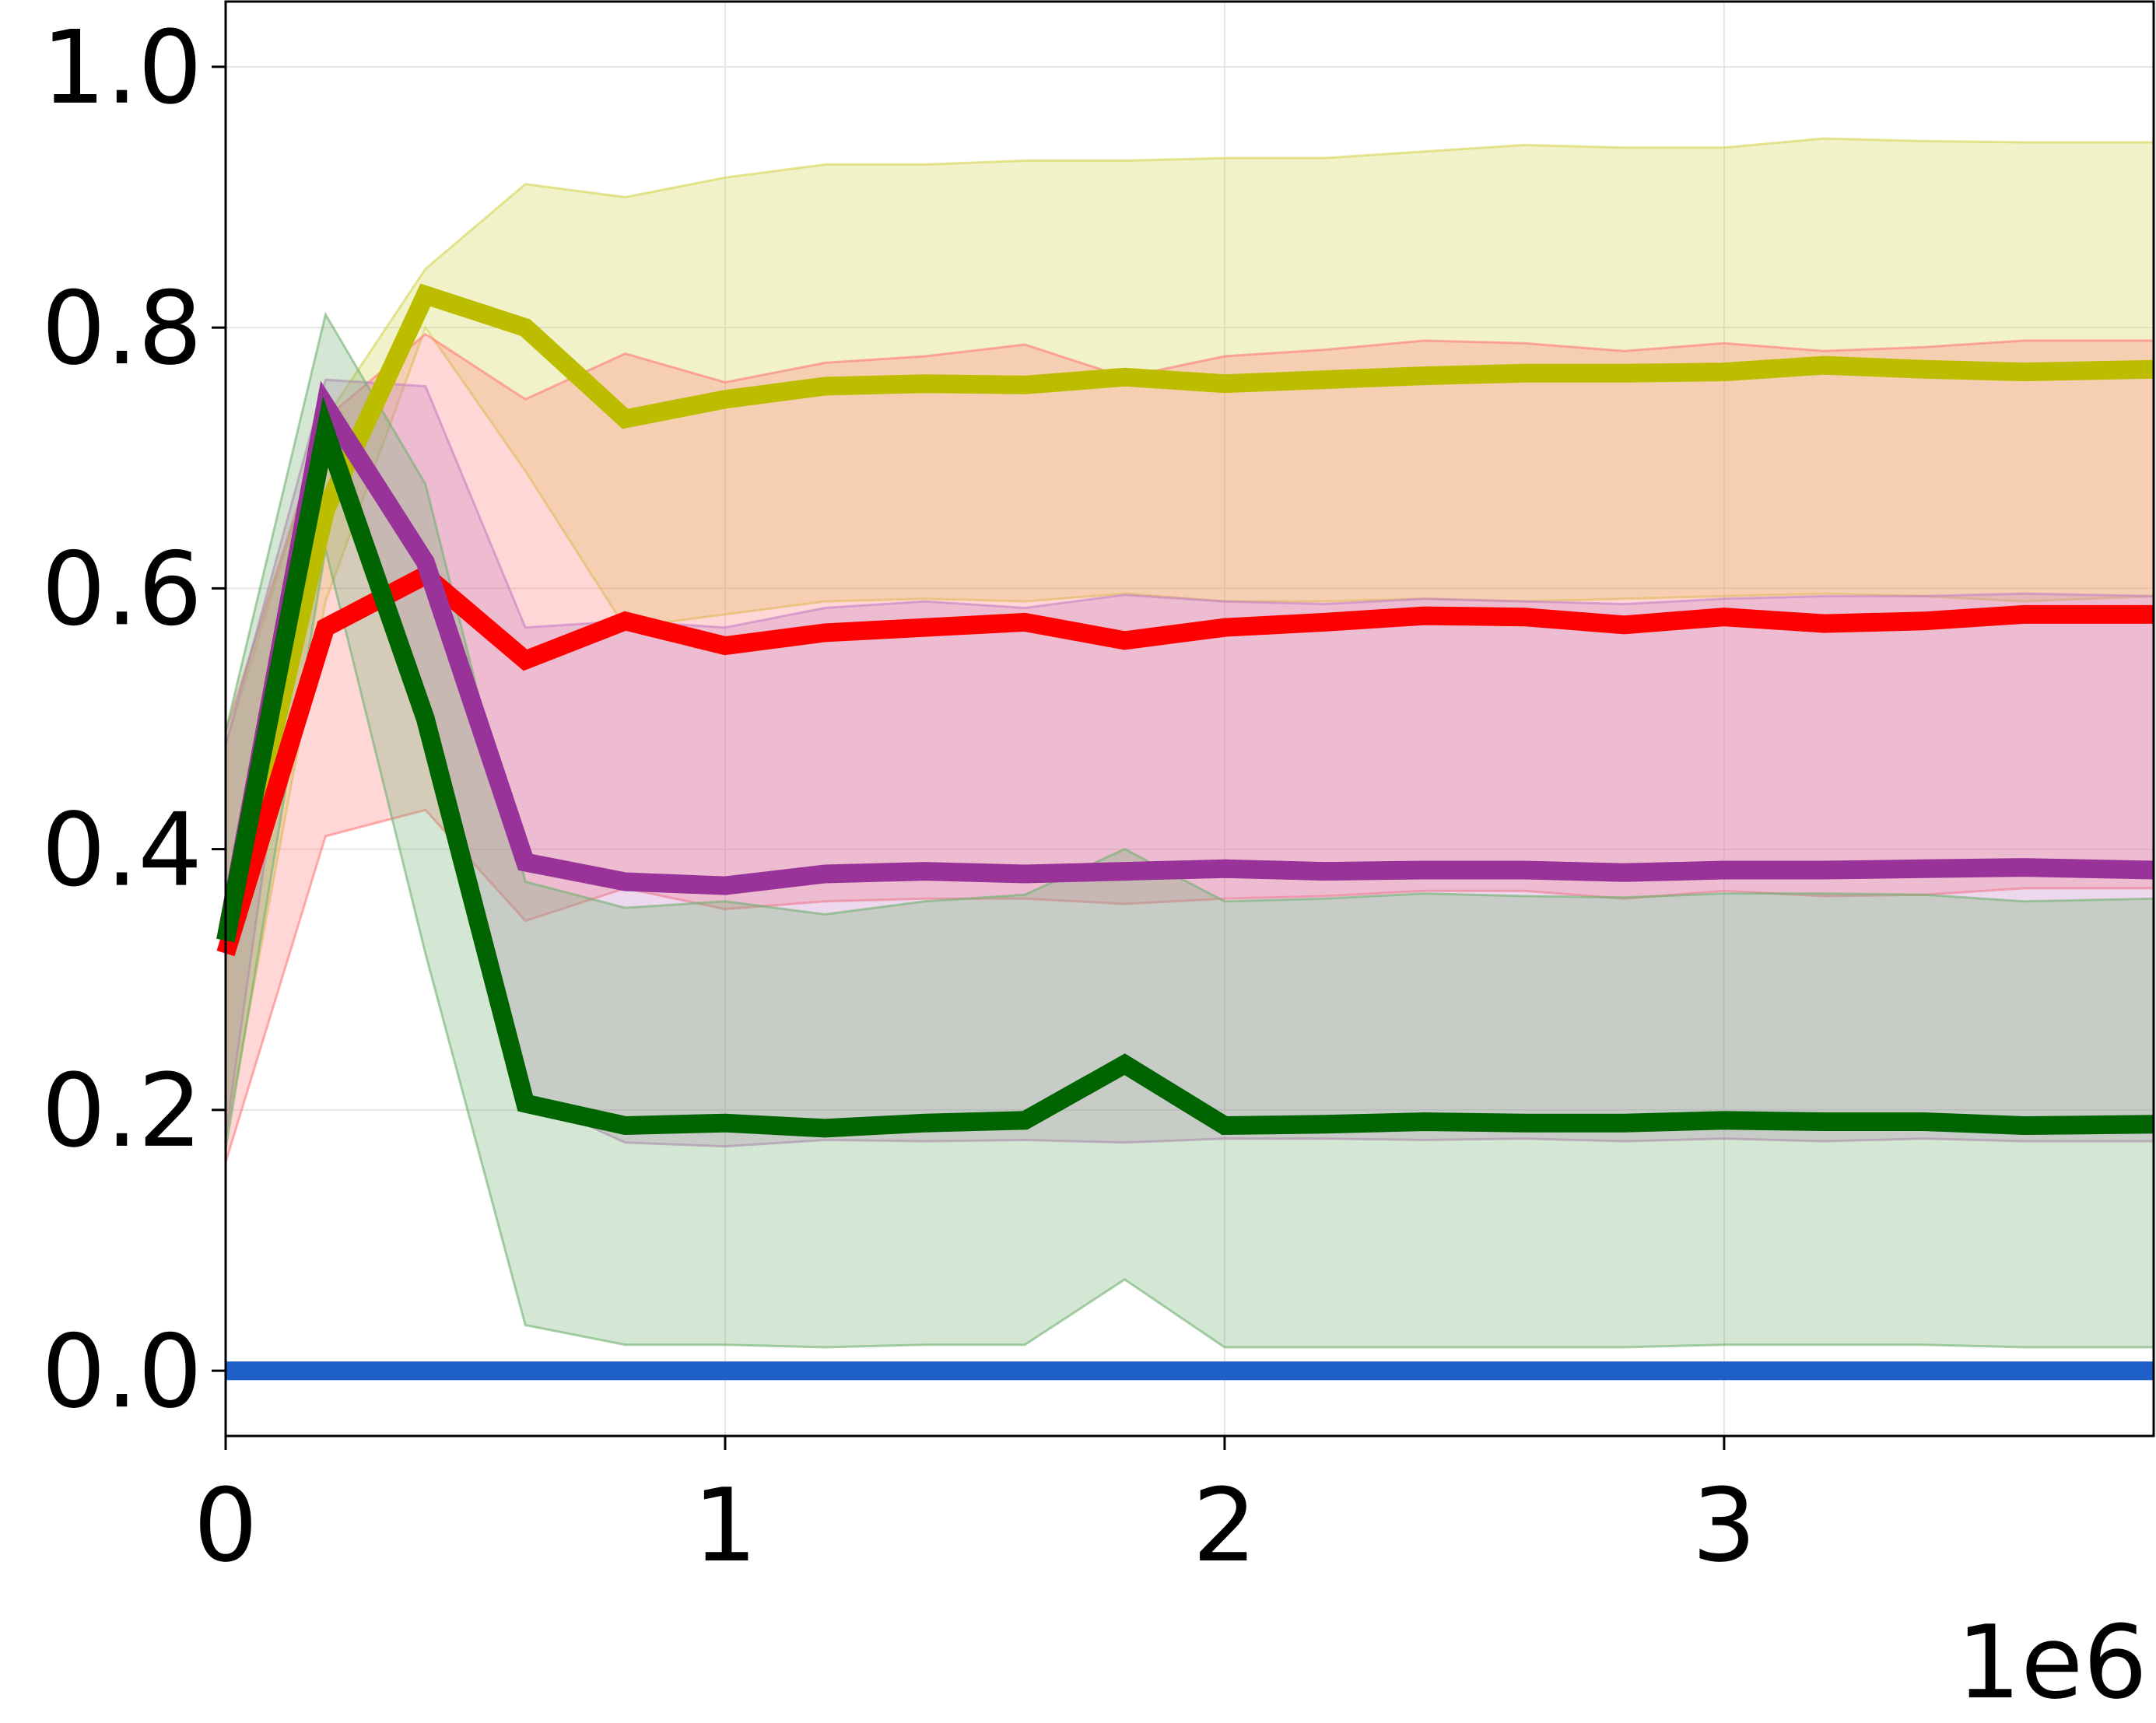 This screenshot has height=1723, width=2156. What do you see at coordinates (1725, 1525) in the screenshot?
I see `x-tick-label: 3` at bounding box center [1725, 1525].